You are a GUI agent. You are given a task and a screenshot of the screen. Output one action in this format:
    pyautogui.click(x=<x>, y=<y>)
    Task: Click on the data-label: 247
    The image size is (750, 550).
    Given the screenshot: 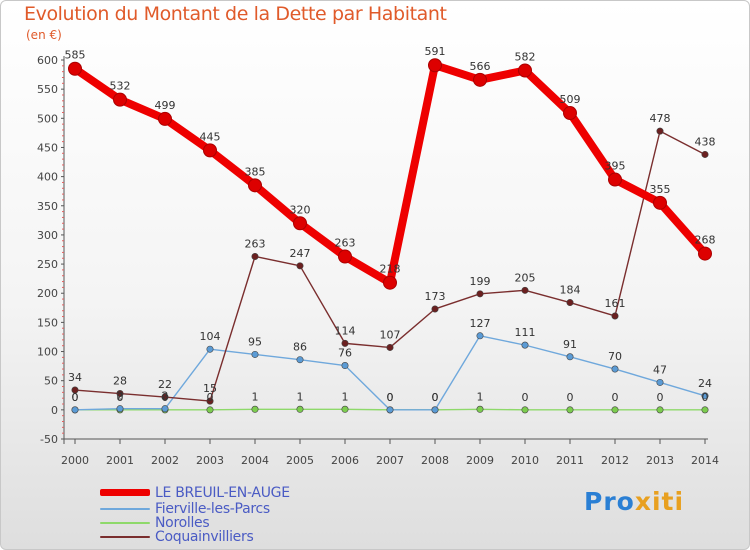 What is the action you would take?
    pyautogui.click(x=300, y=253)
    